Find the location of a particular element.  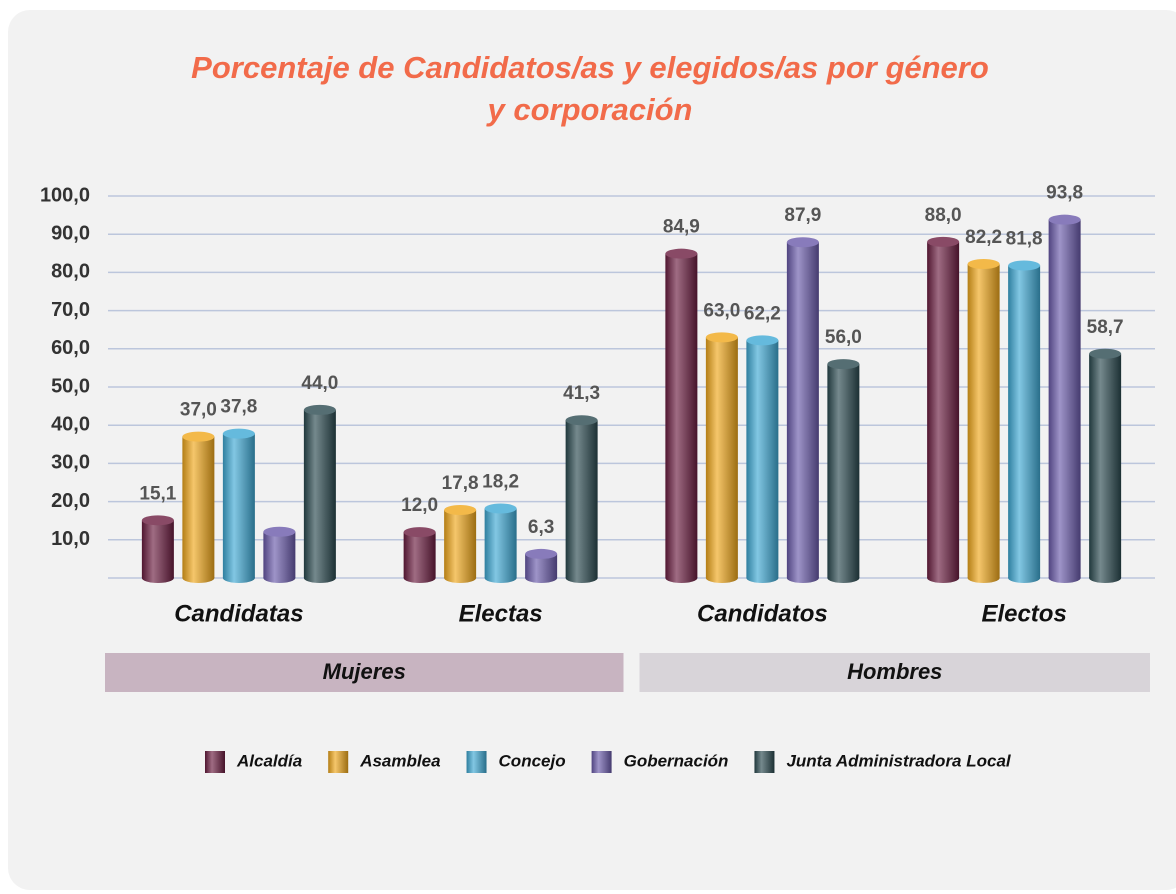

y-tick-label: 10,0 is located at coordinates (70, 539).